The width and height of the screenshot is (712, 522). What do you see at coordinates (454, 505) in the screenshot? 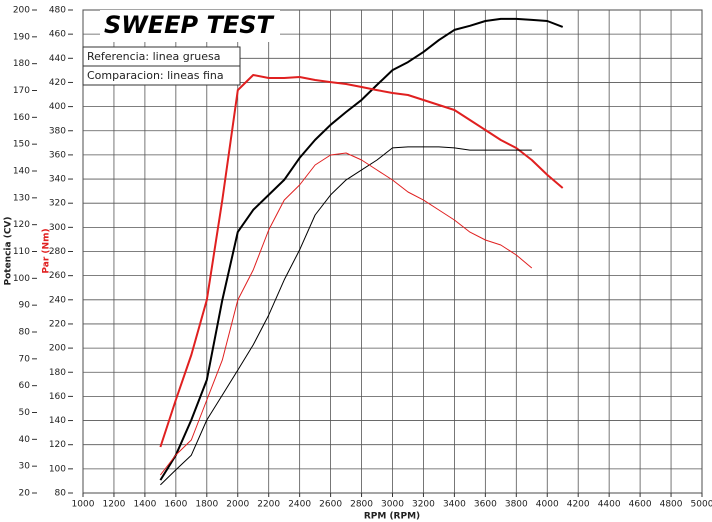
I see `x-tick-label: 3400` at bounding box center [454, 505].